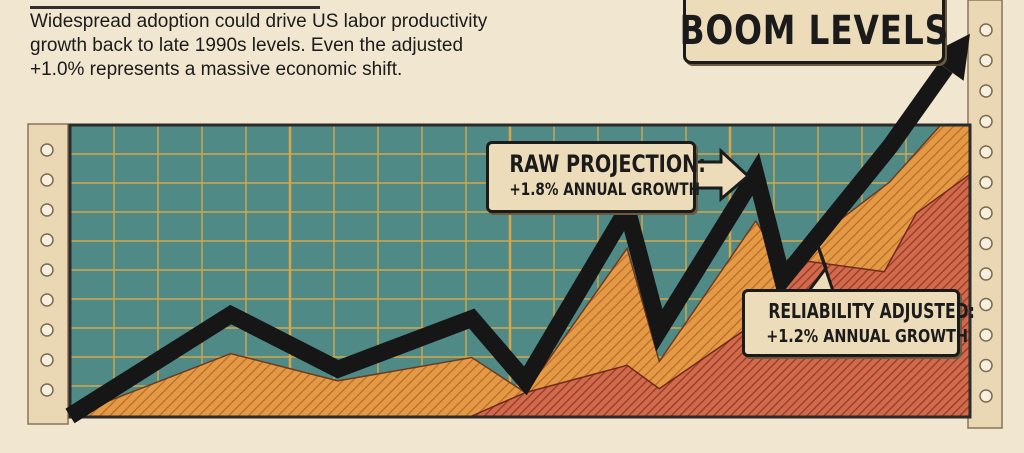 The width and height of the screenshot is (1024, 453). I want to click on raw-projection-title: RAW PROJECTION:, so click(607, 164).